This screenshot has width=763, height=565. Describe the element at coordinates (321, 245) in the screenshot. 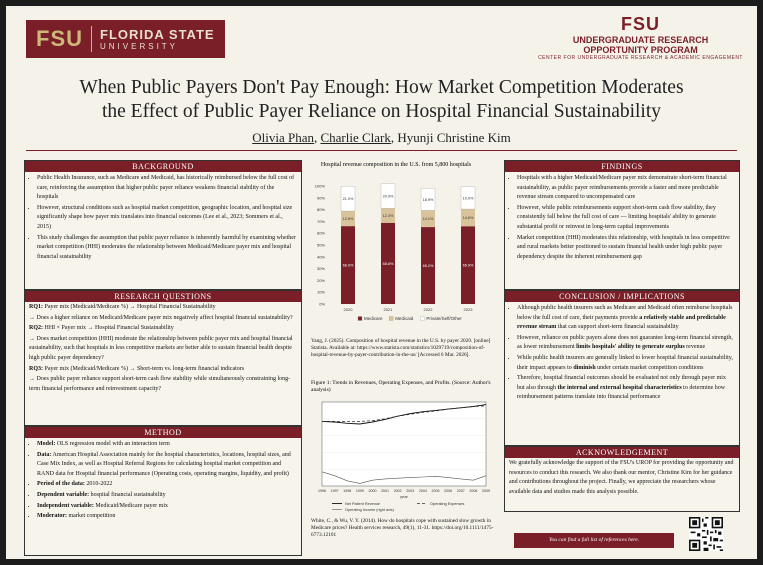

I see `y-tick-label: 50%` at that location.